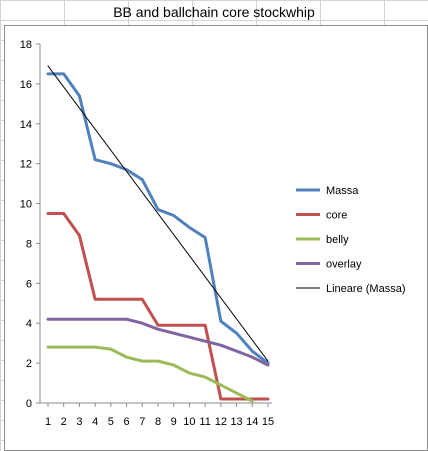 Image resolution: width=428 pixels, height=451 pixels. What do you see at coordinates (79, 422) in the screenshot?
I see `x-tick-label: 3` at bounding box center [79, 422].